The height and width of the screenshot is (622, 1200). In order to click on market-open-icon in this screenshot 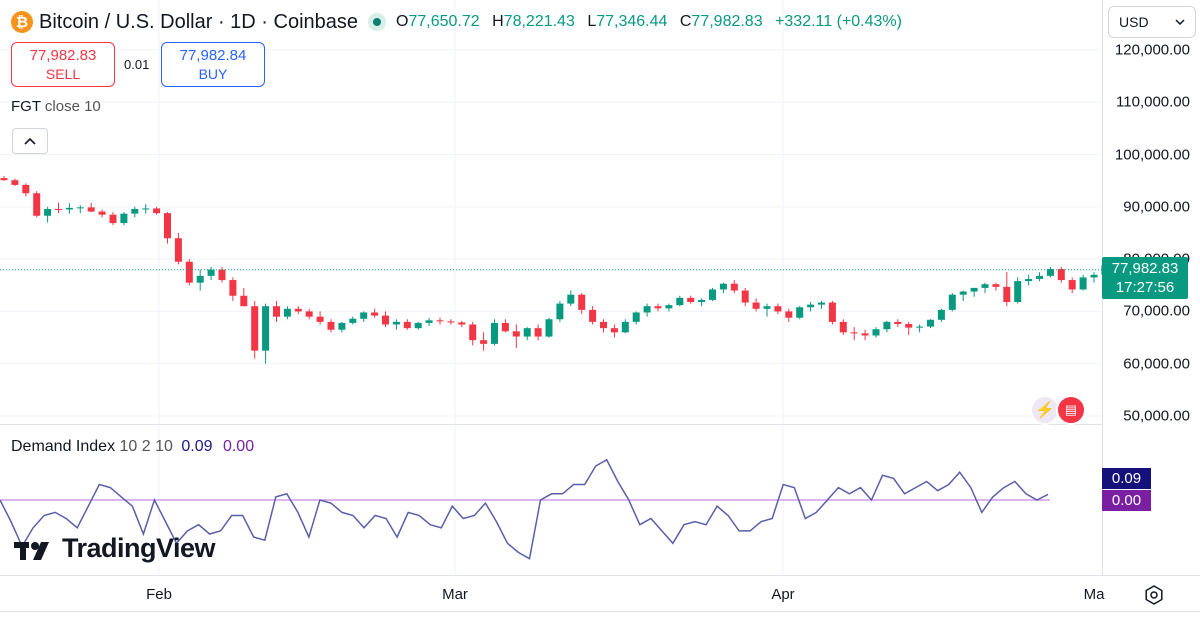, I will do `click(377, 22)`.